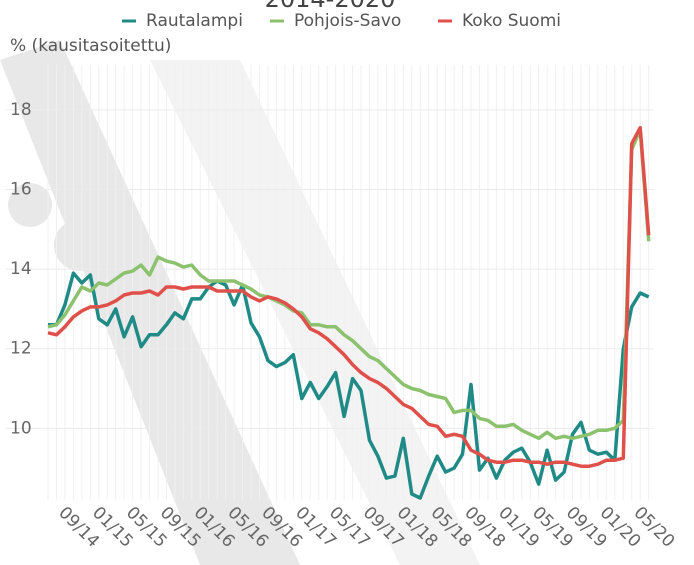 This screenshot has height=565, width=694. I want to click on chart-title: 2014-2020, so click(330, 6).